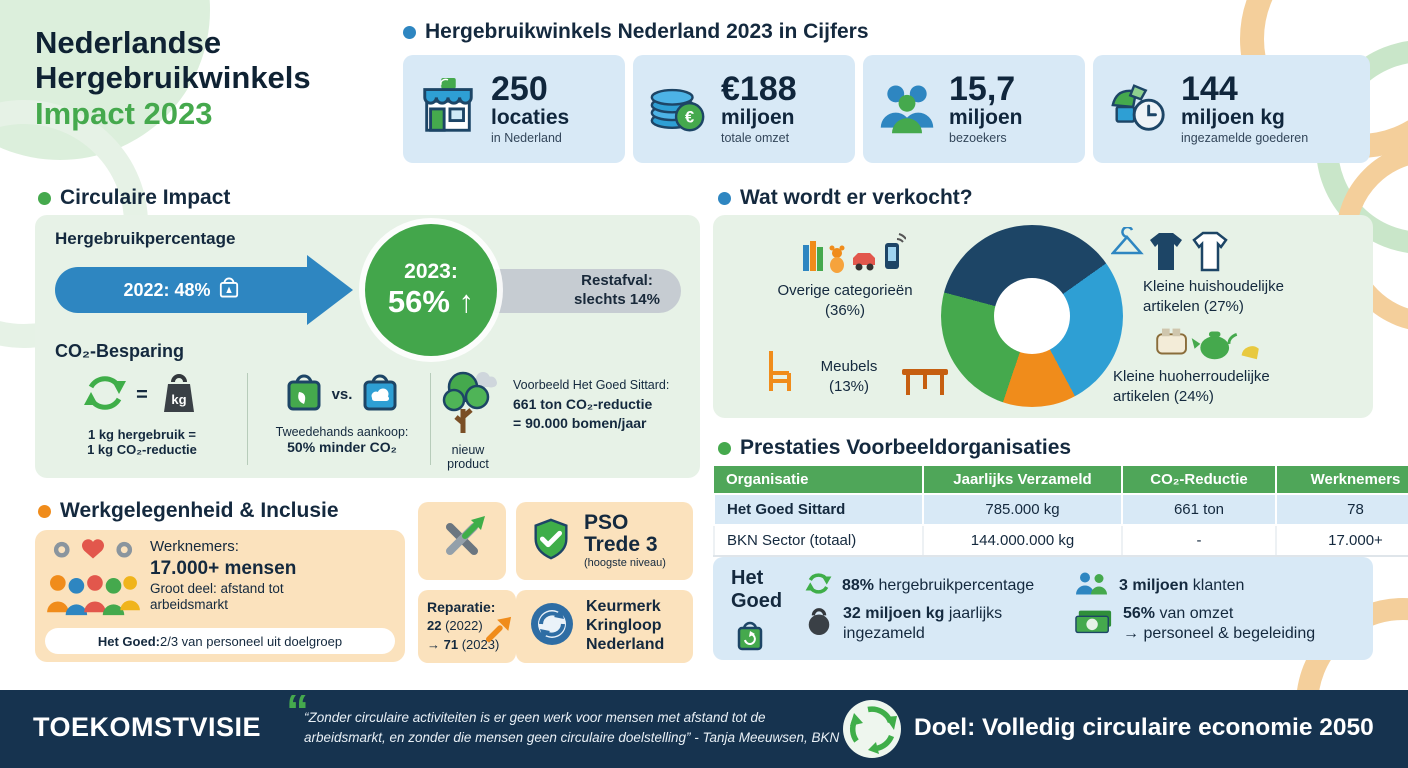 This screenshot has width=1408, height=768. What do you see at coordinates (858, 585) in the screenshot?
I see `stat-bold: 88%` at bounding box center [858, 585].